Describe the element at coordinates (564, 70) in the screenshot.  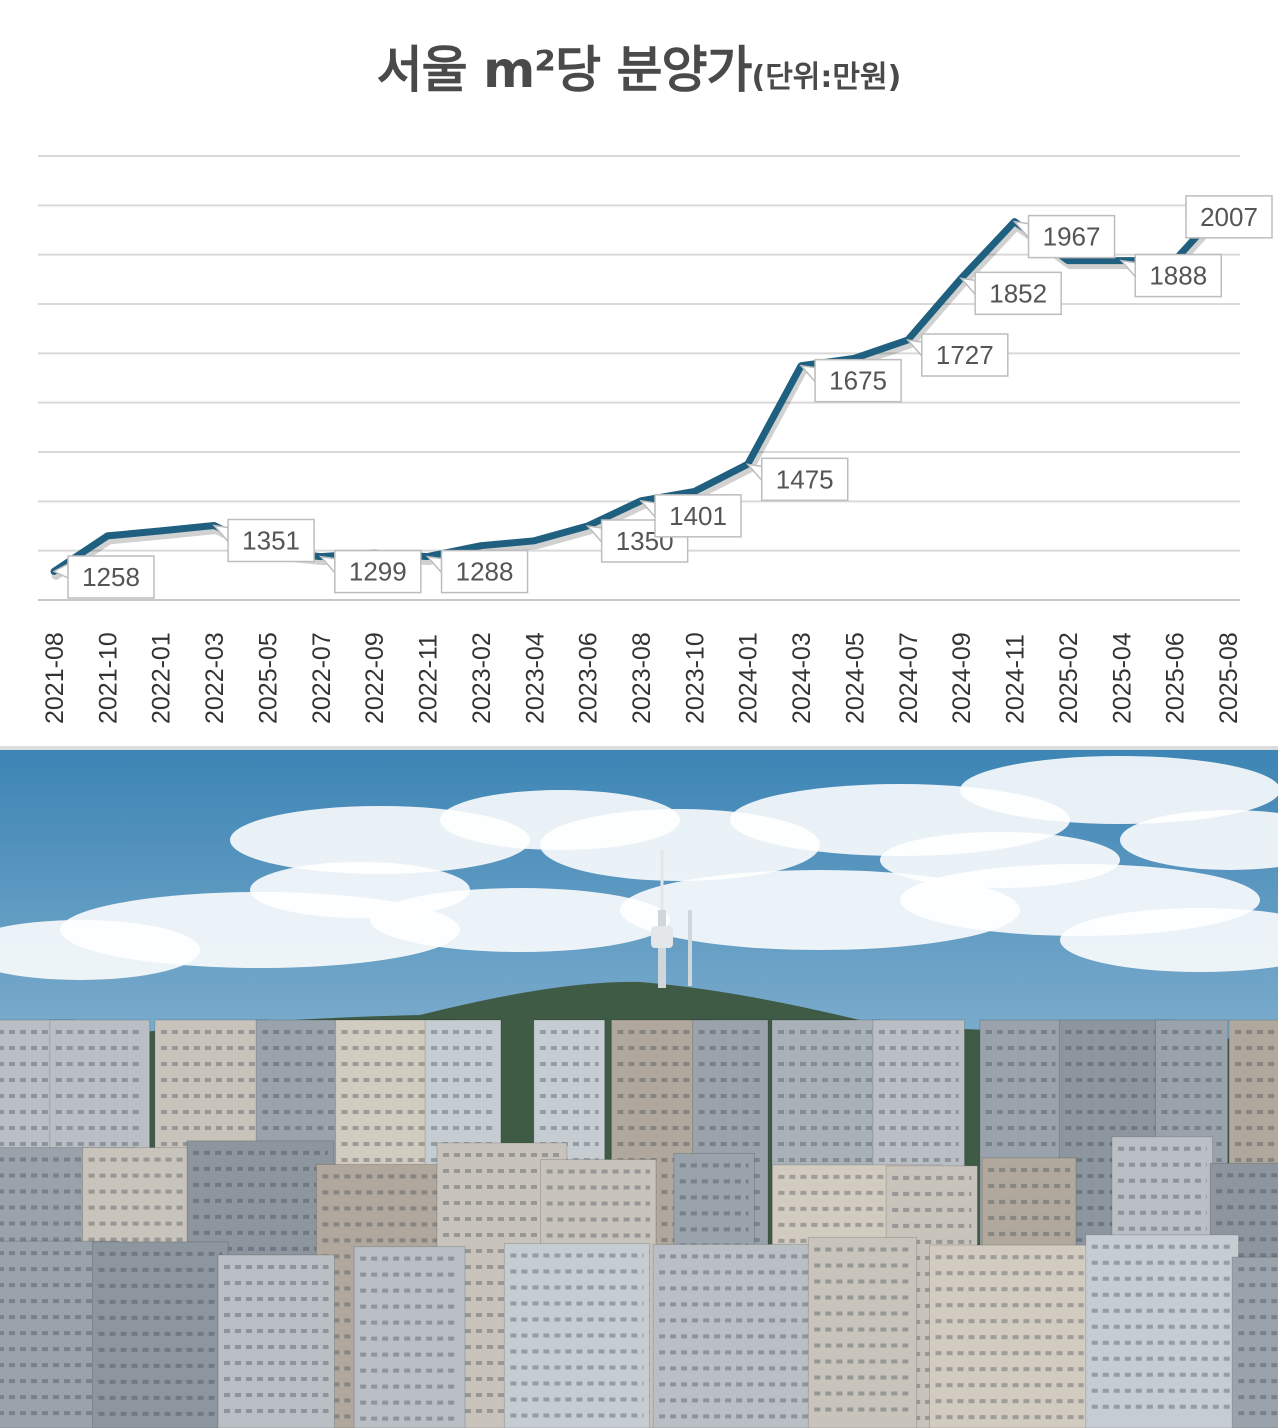
I see `chart-title-main: 서울 m²당 분양가` at that location.